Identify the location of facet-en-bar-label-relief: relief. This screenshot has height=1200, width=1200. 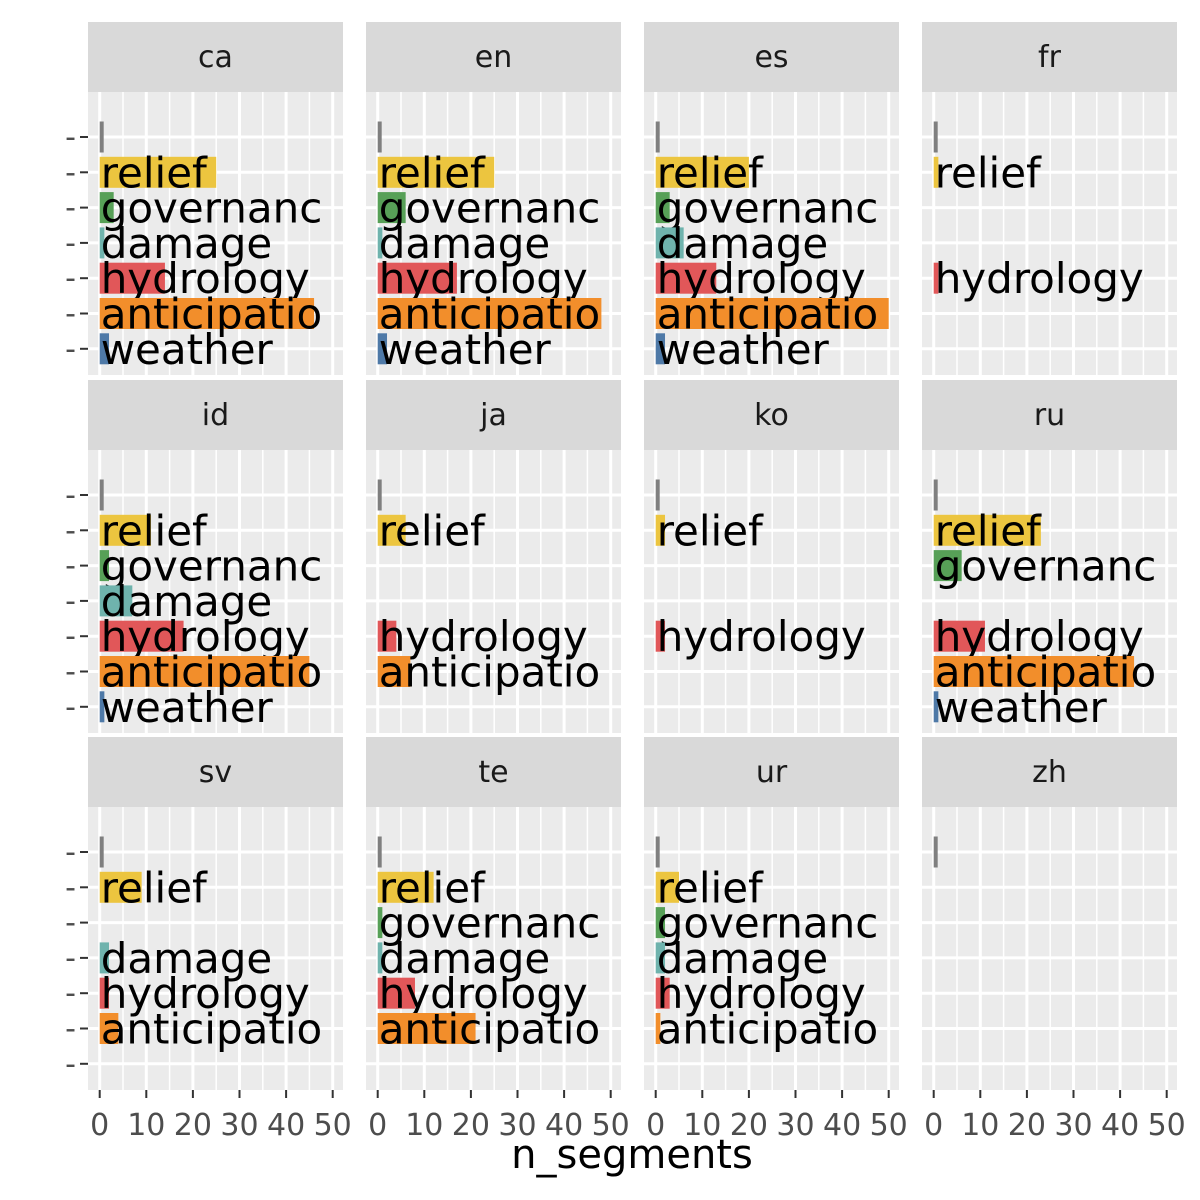
(432, 172).